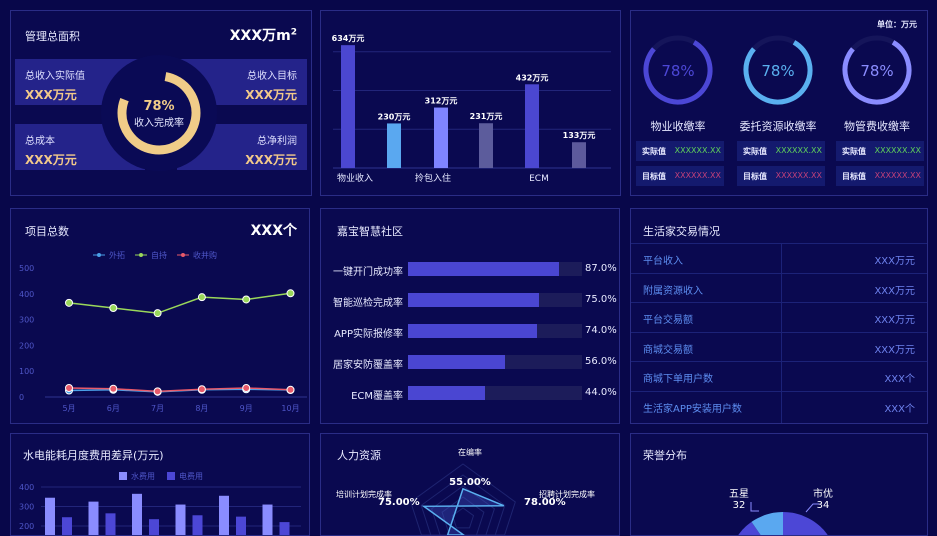 This screenshot has height=536, width=937. What do you see at coordinates (68, 408) in the screenshot?
I see `x-tick-label: 5月` at bounding box center [68, 408].